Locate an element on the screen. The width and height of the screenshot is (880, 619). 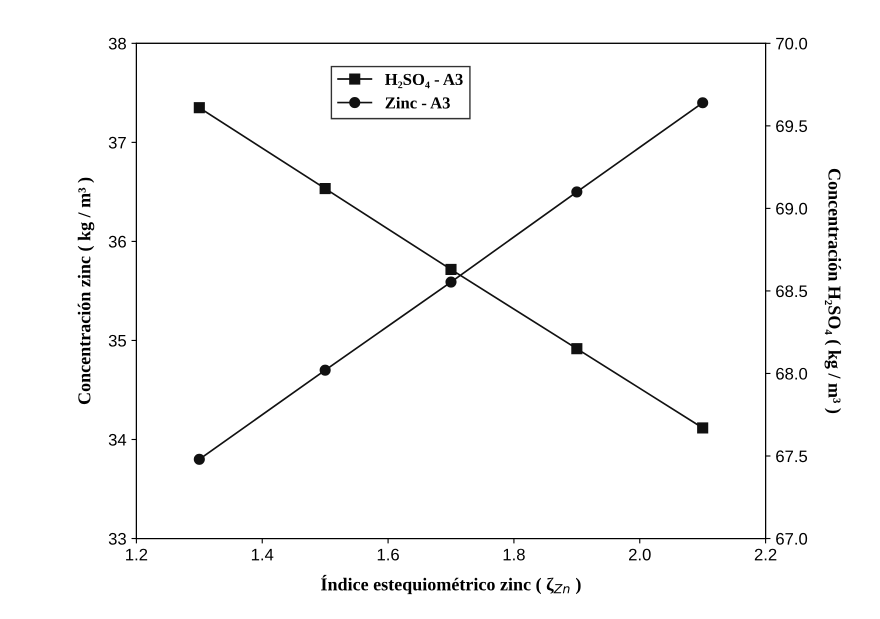
y-tick-label: 33 is located at coordinates (117, 538).